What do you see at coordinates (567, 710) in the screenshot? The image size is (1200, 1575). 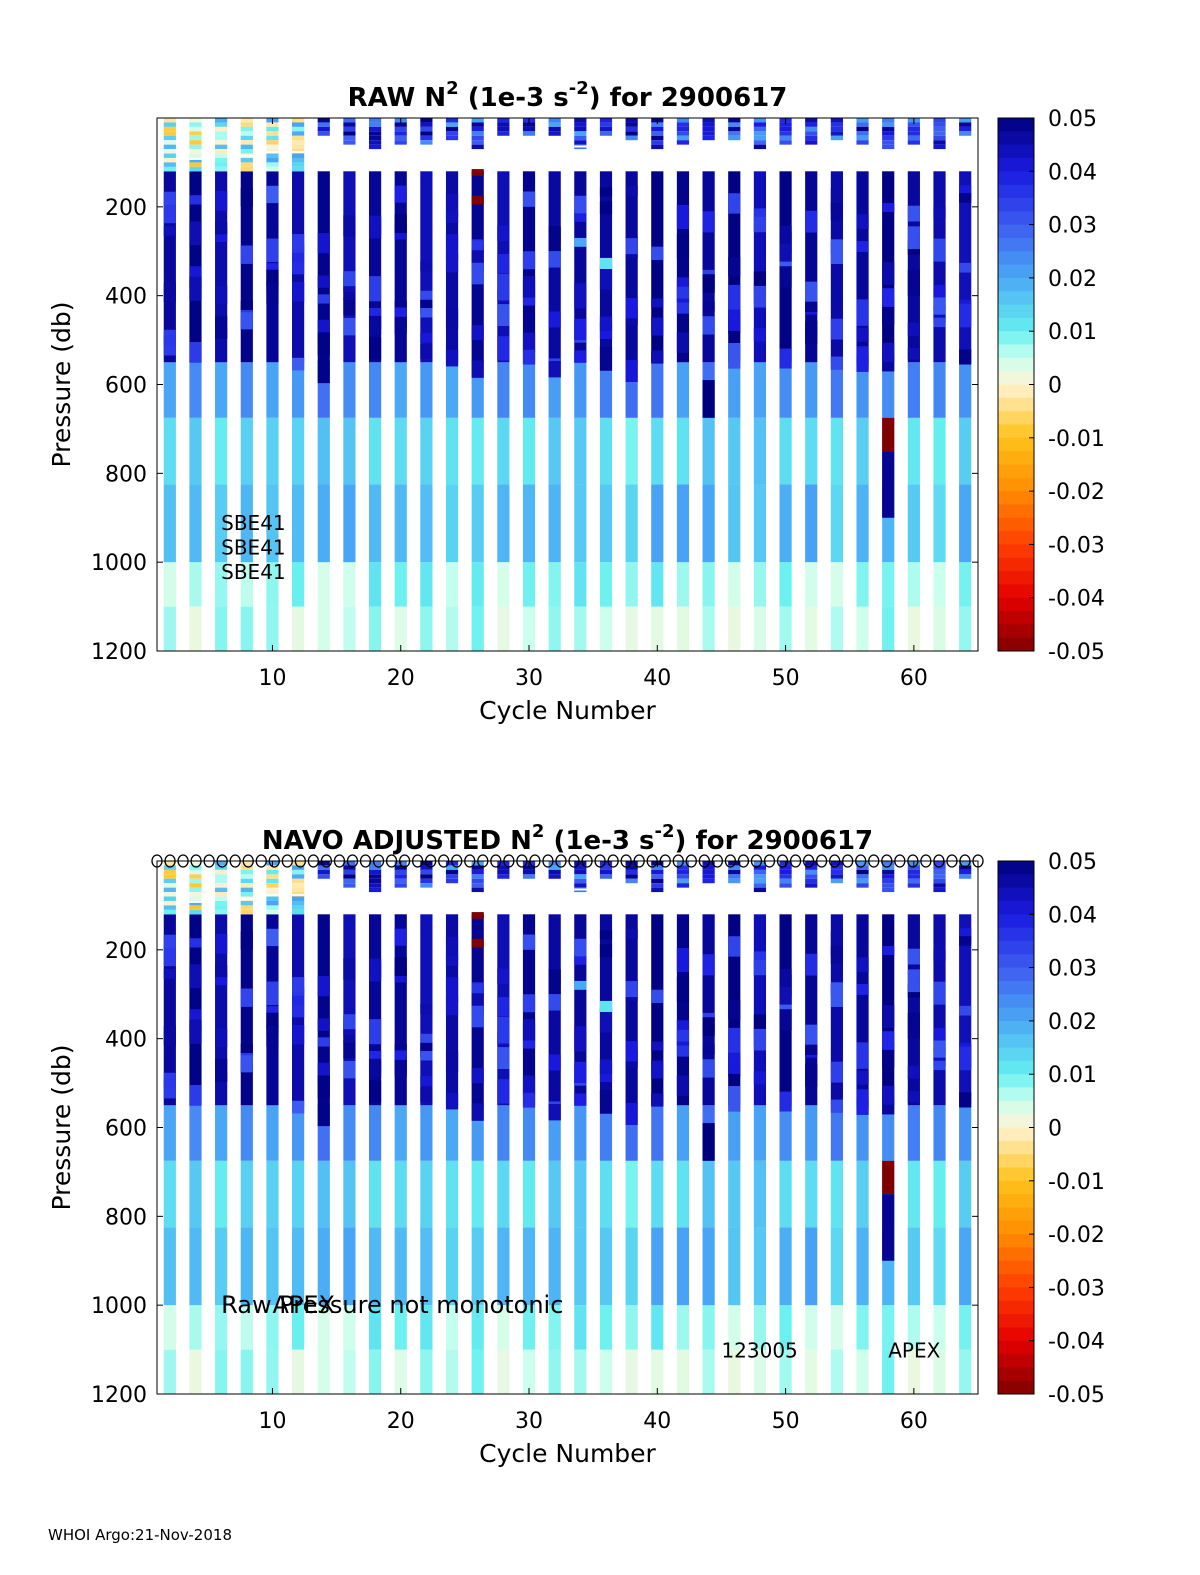 I see `x-axis-label: Cycle Number` at bounding box center [567, 710].